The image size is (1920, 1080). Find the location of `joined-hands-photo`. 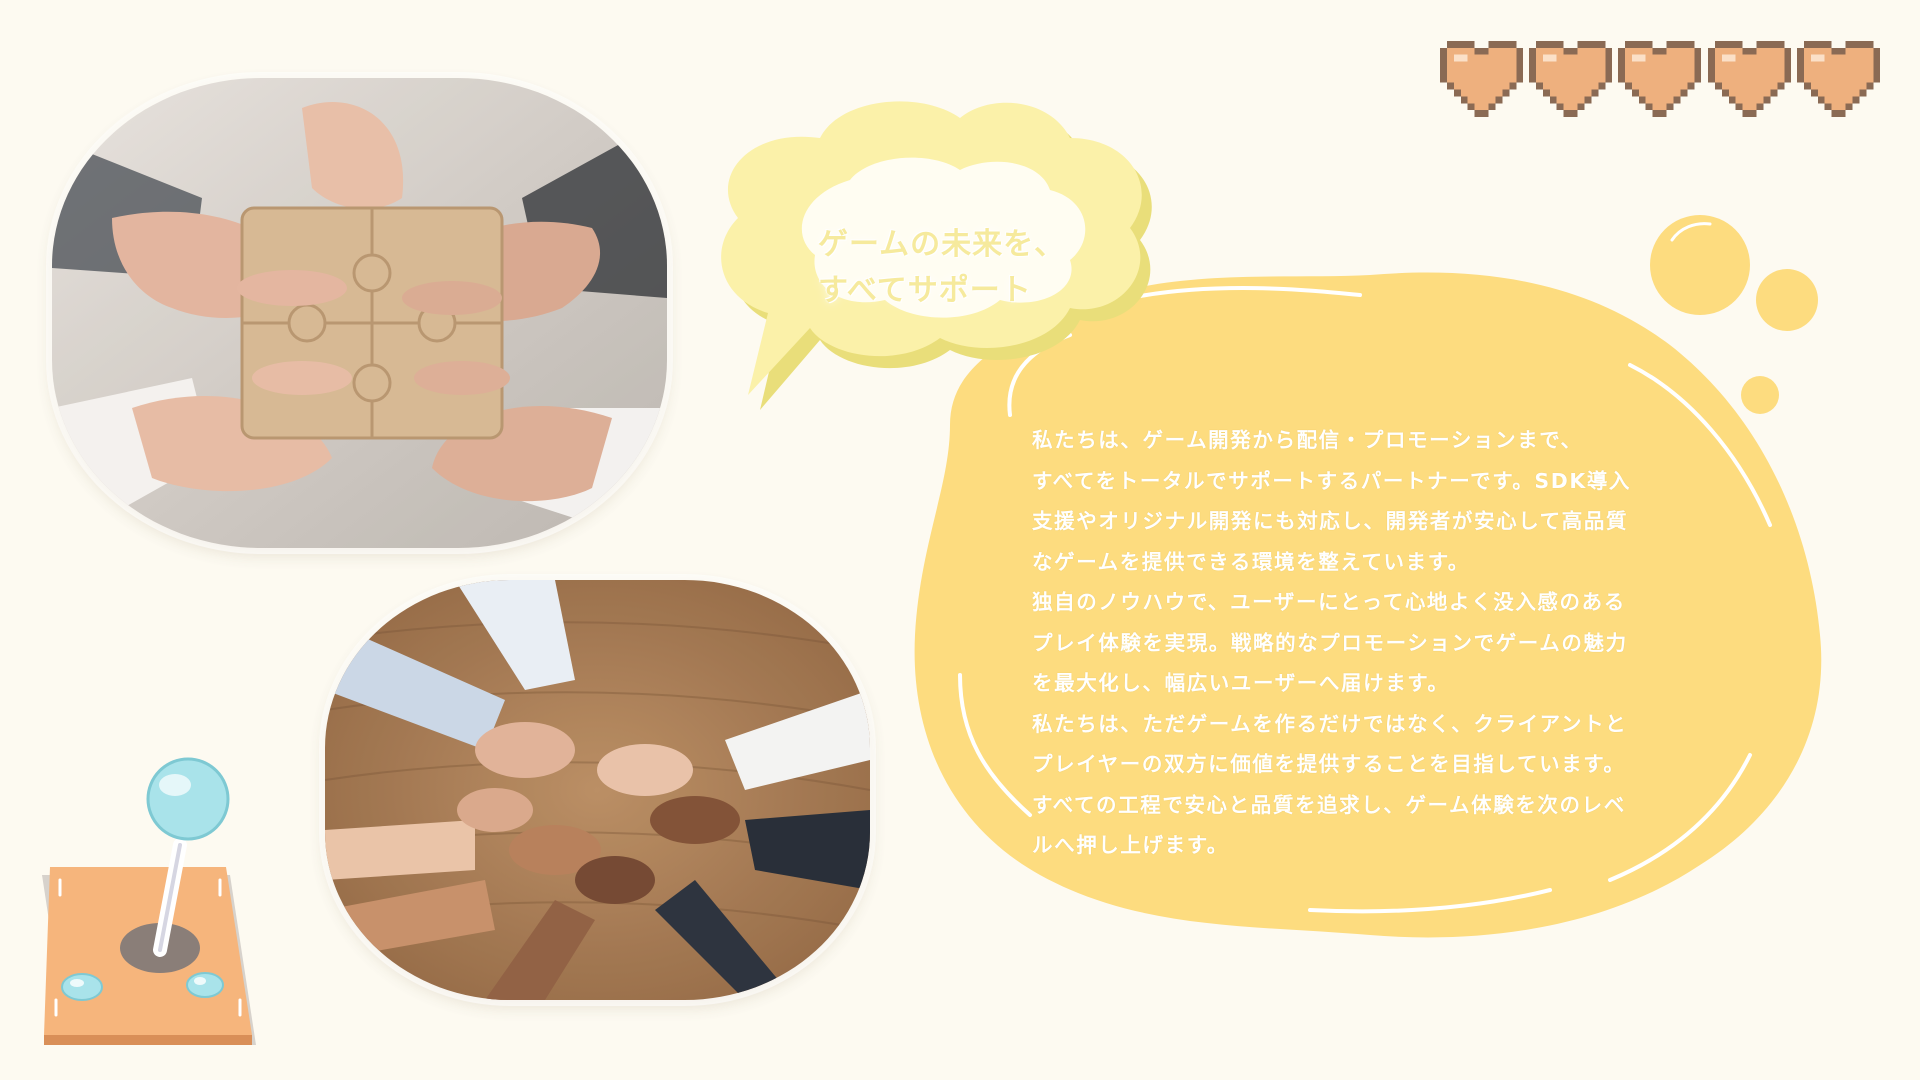

joined-hands-photo is located at coordinates (597, 790).